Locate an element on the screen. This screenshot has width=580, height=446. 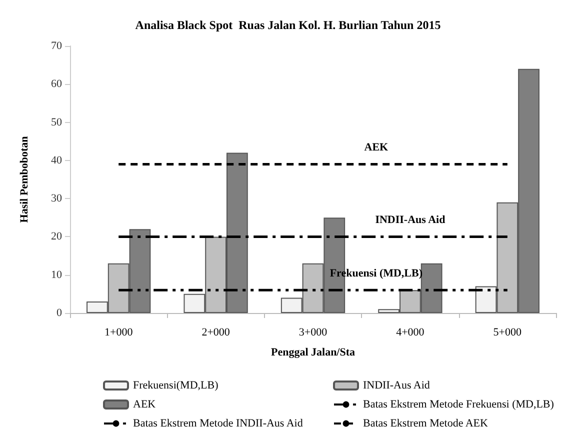
y-tick-label: 60 is located at coordinates (56, 84).